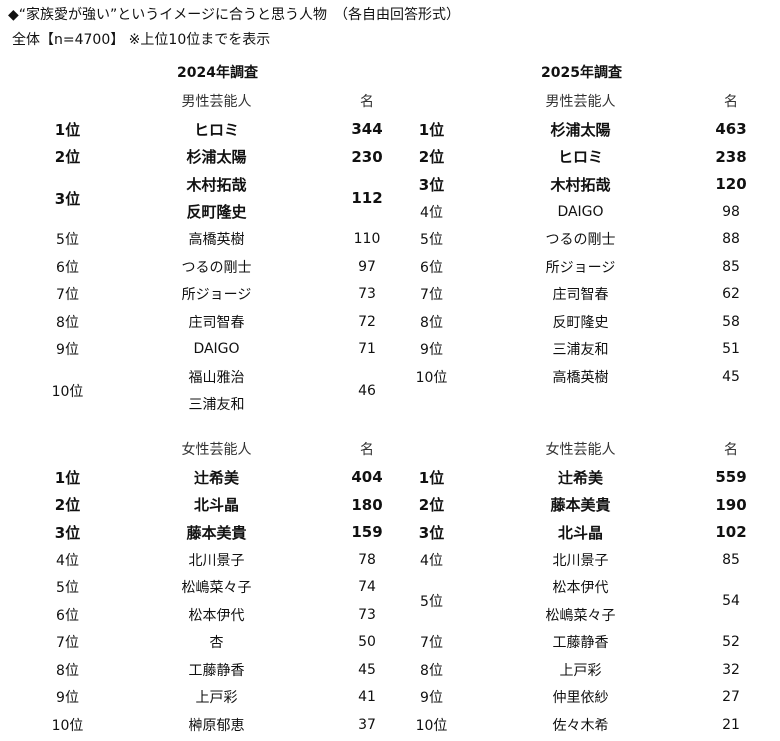 This screenshot has width=780, height=741. I want to click on person-name: 榊原郁恵, so click(216, 725).